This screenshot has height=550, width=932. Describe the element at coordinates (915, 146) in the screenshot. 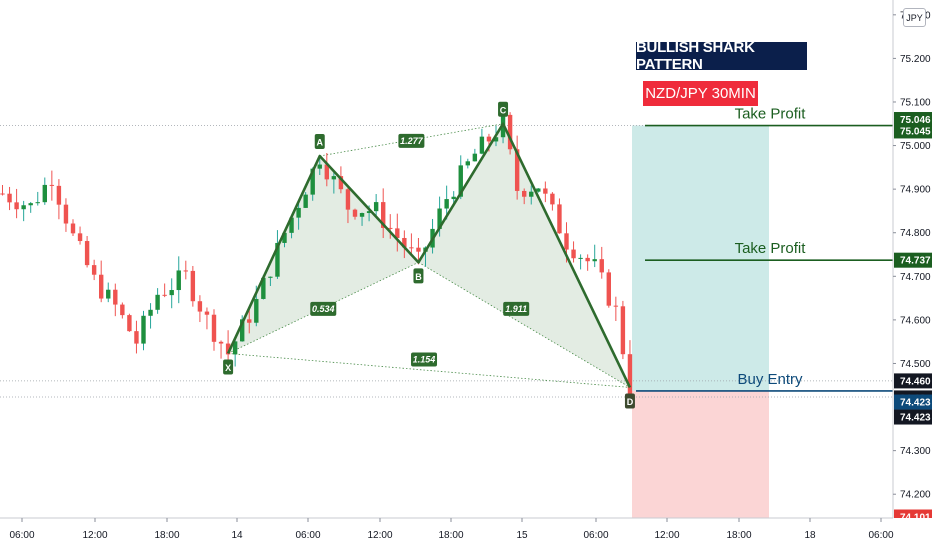

I see `price-tick-label: 75.000` at that location.